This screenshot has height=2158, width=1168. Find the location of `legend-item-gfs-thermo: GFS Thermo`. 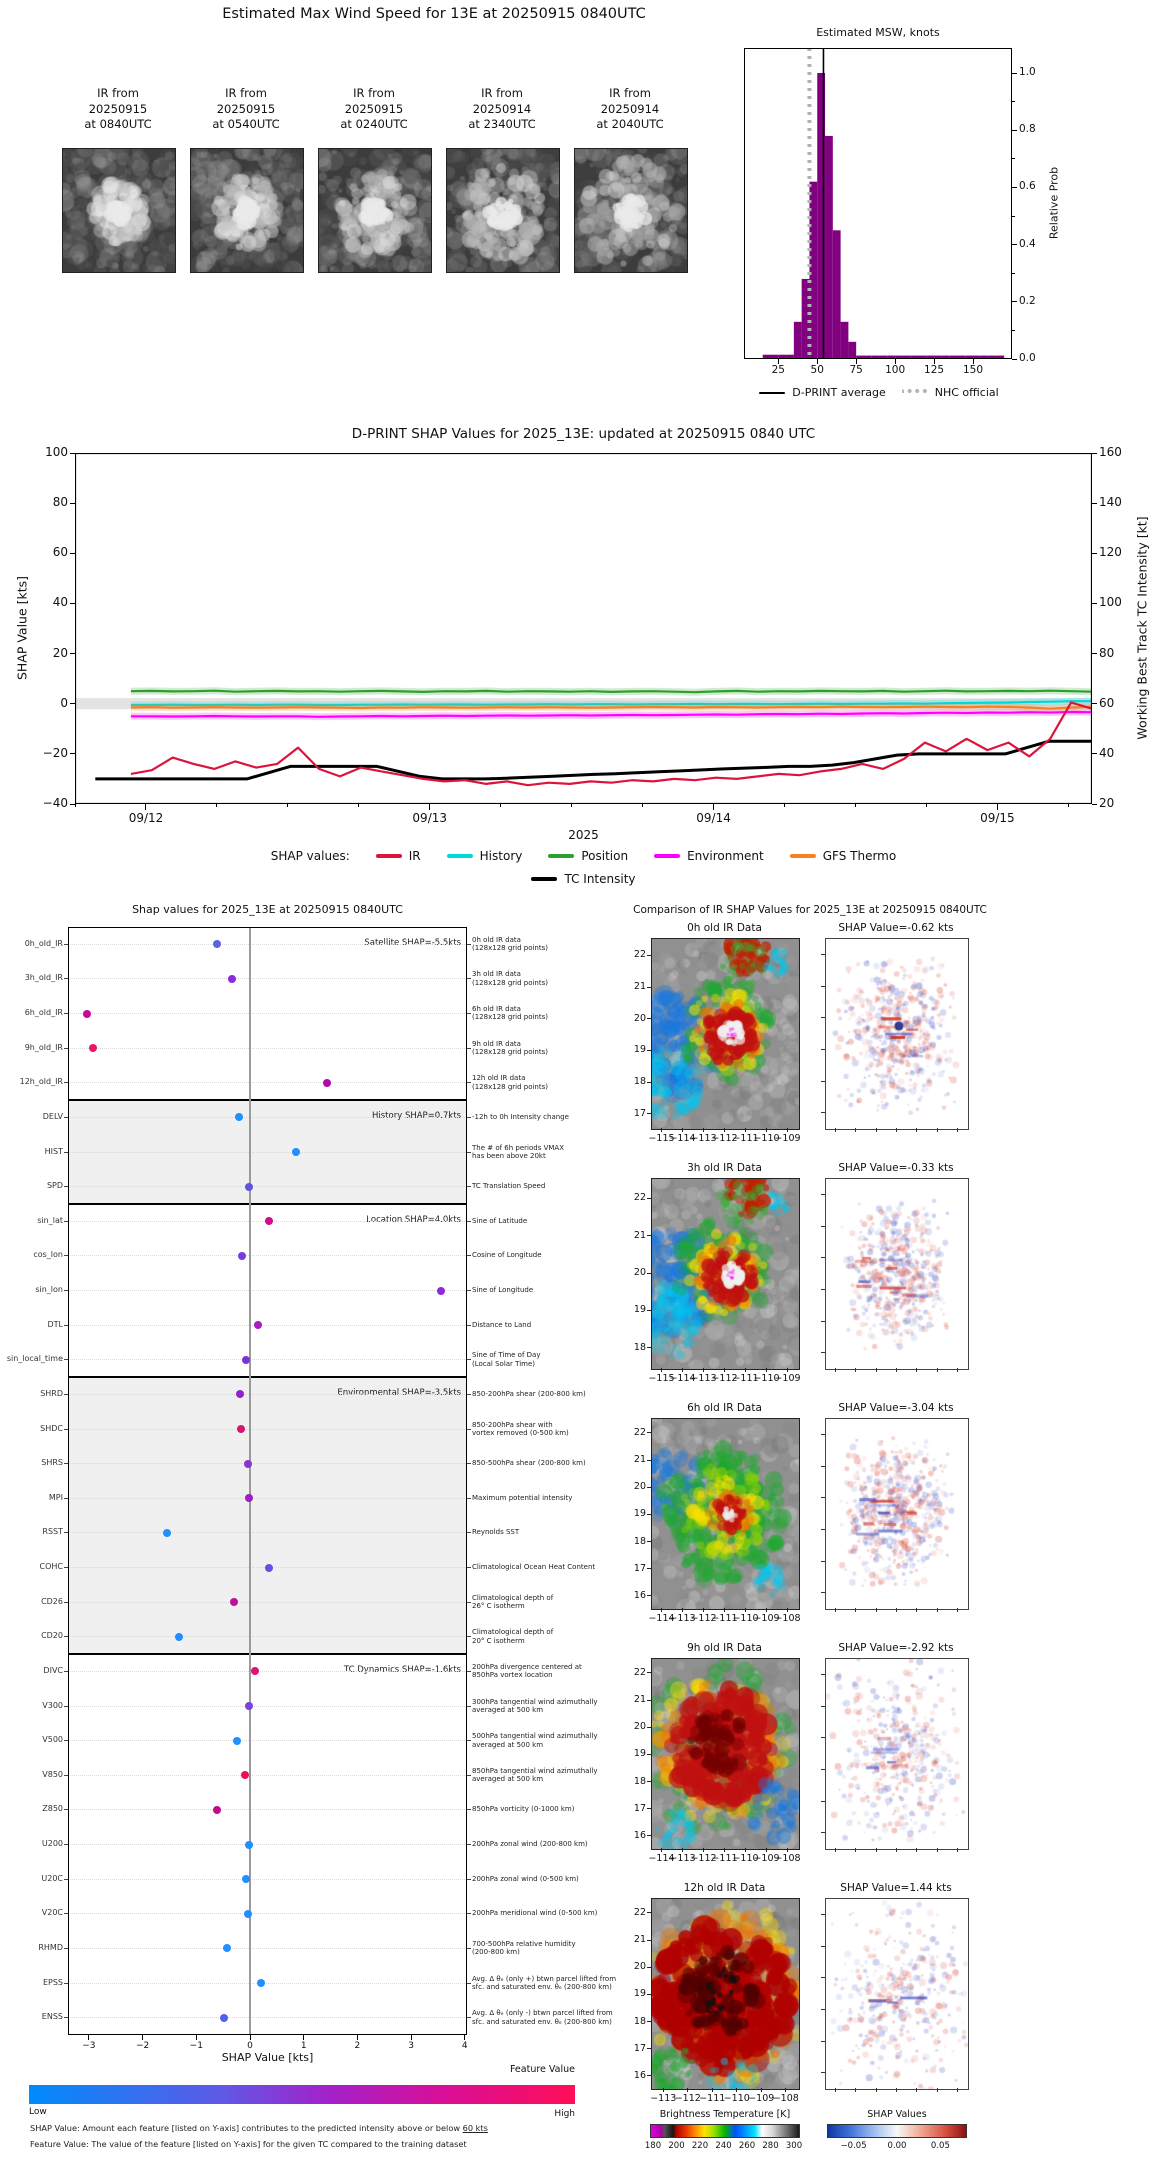

legend-item-gfs-thermo: GFS Thermo is located at coordinates (843, 856).